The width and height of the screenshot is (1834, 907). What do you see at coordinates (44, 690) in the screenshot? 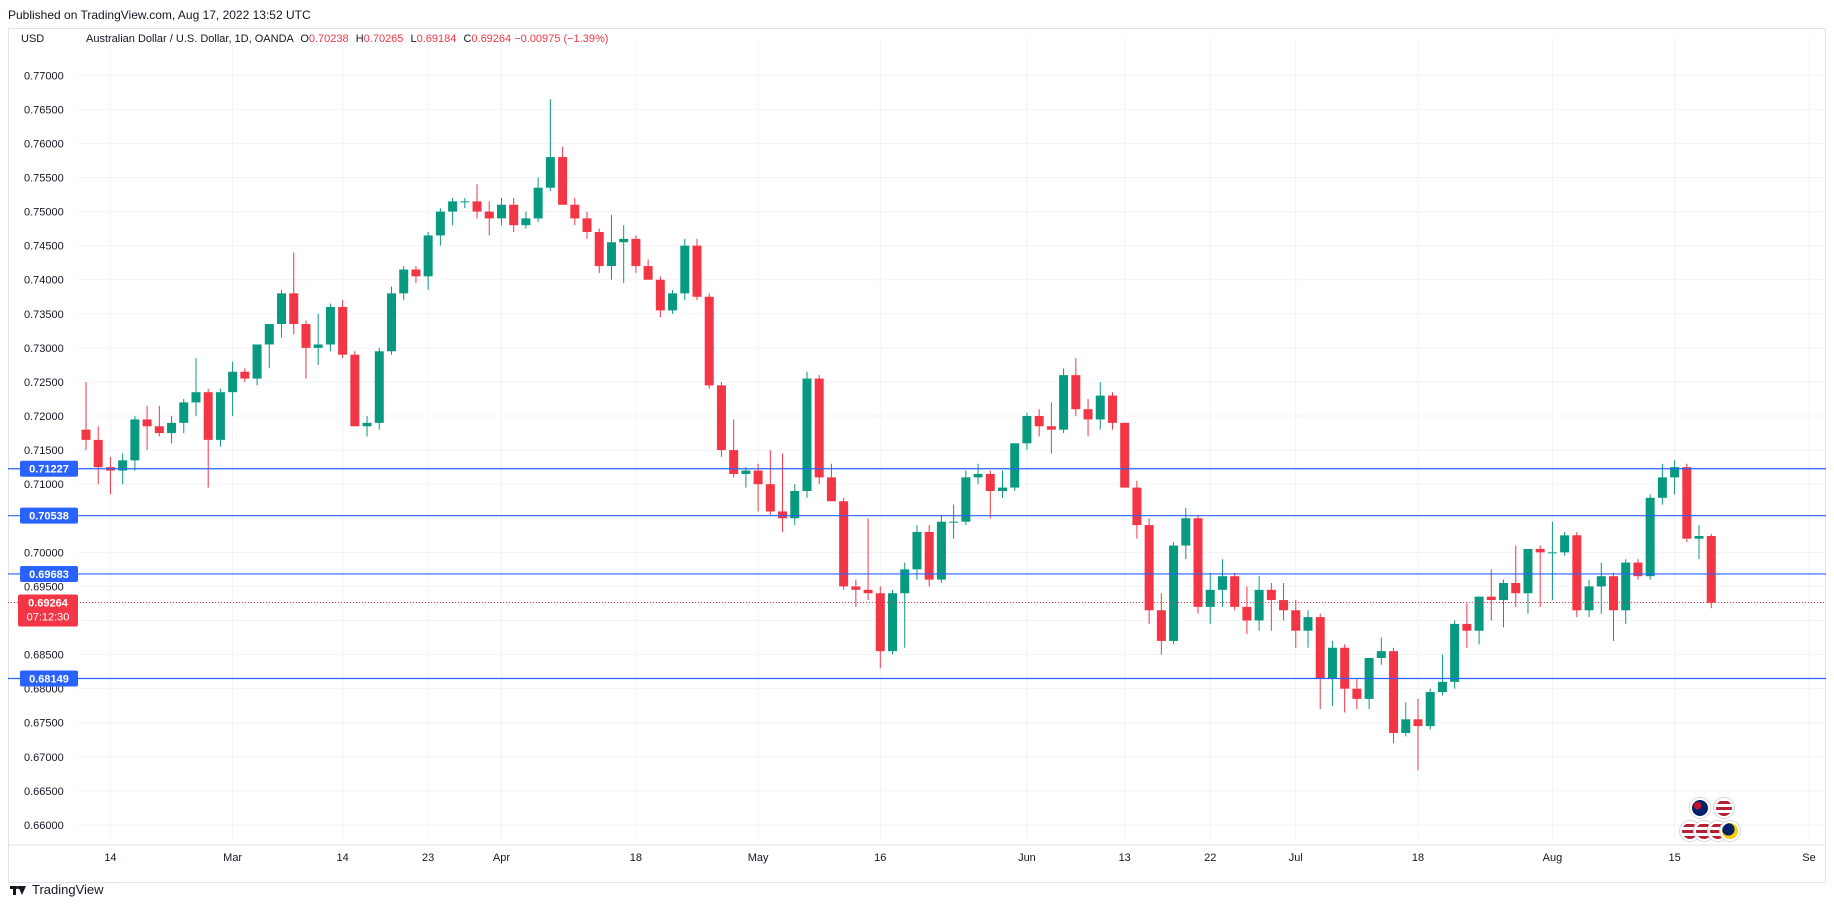
I see `y-tick-label: 0.68000` at bounding box center [44, 690].